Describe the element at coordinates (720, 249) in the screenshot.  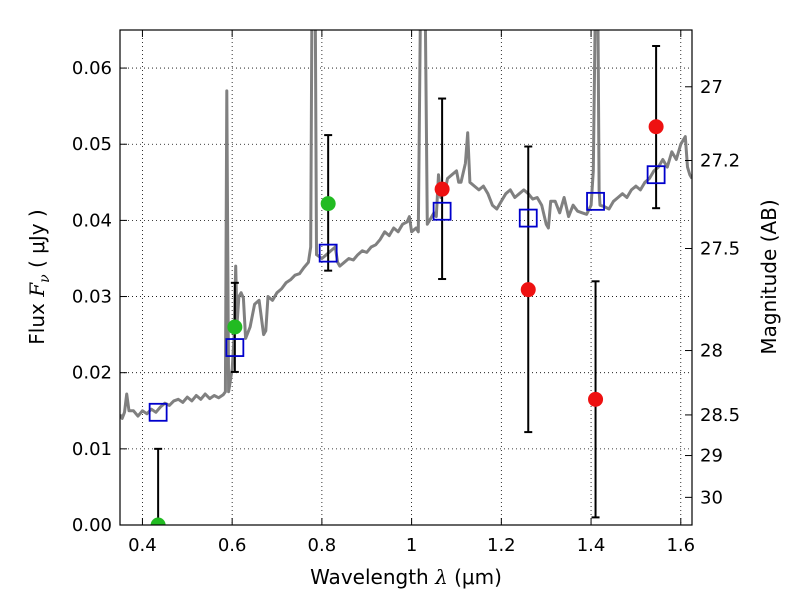
I see `y2-tick-label: 27.5` at that location.